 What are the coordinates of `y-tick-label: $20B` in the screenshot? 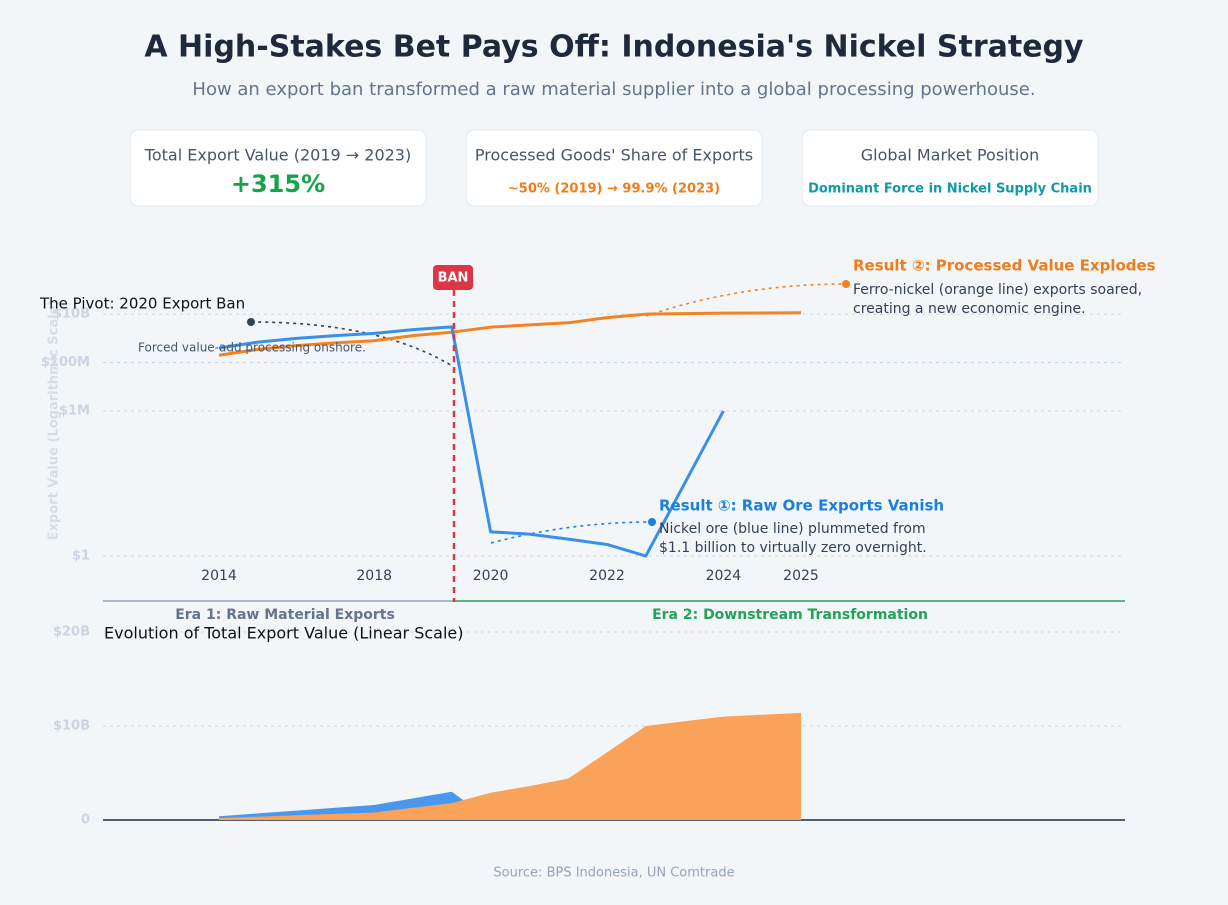 It's located at (71, 632).